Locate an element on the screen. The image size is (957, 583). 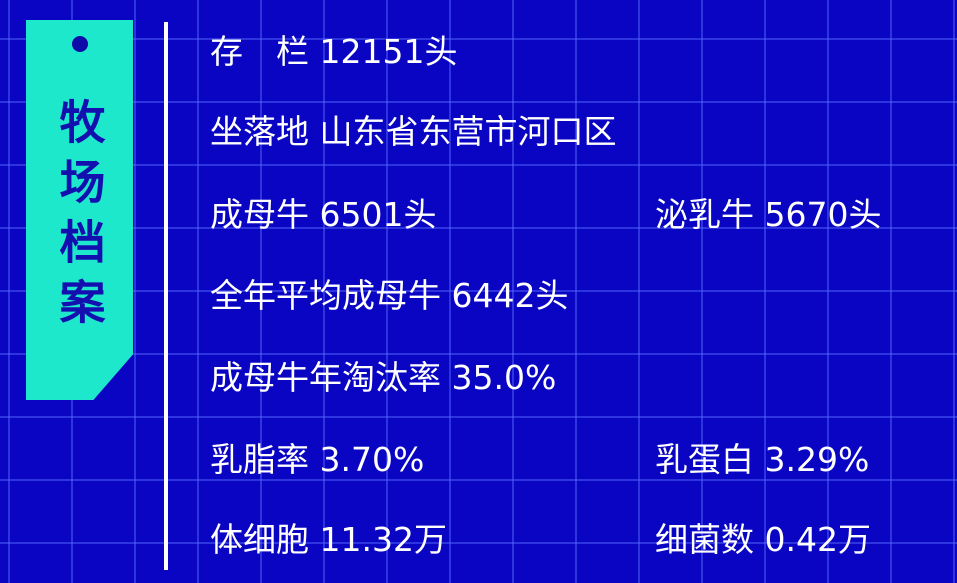
milk-fat-rate: 乳脂率 3.70% is located at coordinates (317, 459).